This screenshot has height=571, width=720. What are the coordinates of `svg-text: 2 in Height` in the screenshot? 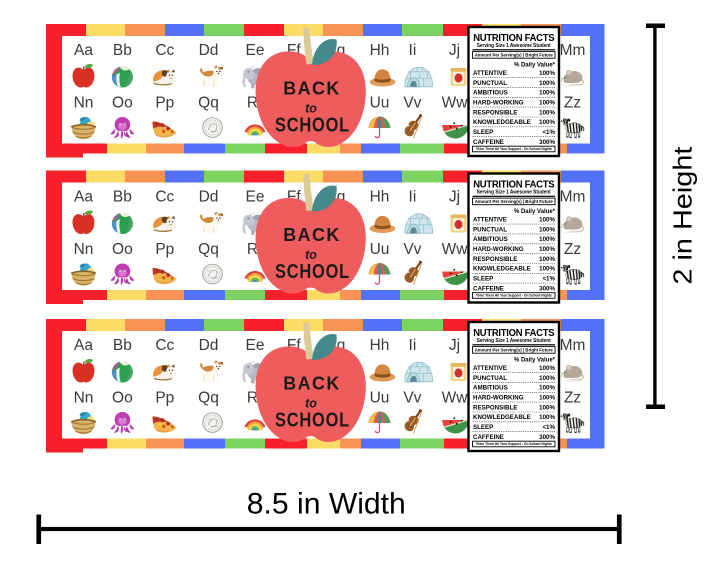 It's located at (682, 215).